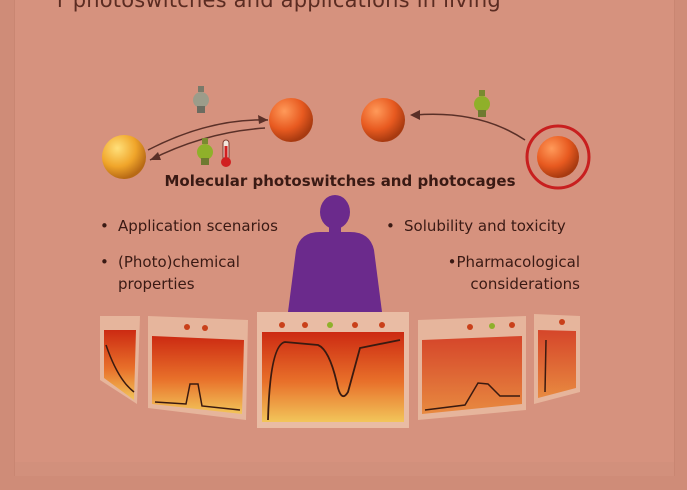 Image resolution: width=687 pixels, height=490 pixels. Describe the element at coordinates (340, 181) in the screenshot. I see `diagram-title: Molecular photoswitches and photocages` at that location.